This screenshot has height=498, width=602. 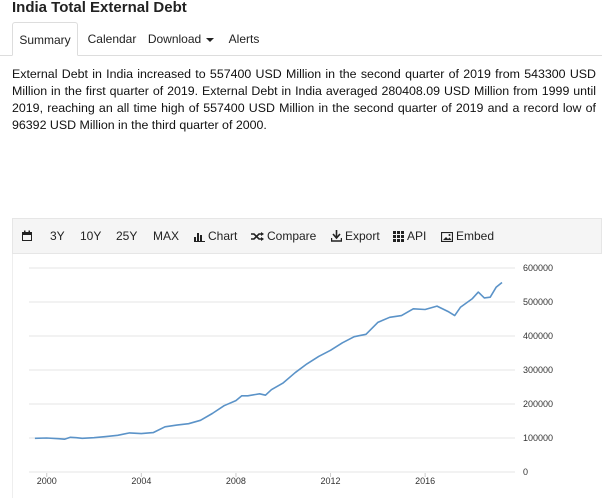 I want to click on export-label: Export, so click(x=362, y=236).